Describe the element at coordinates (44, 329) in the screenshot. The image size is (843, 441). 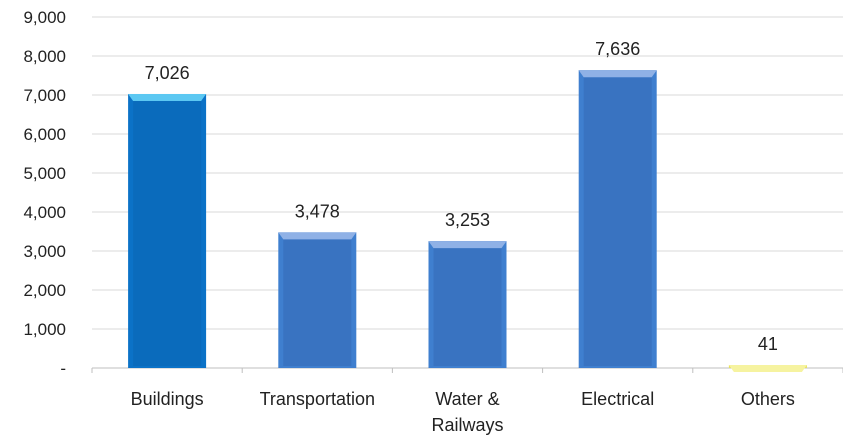
I see `y-tick-label: 1,000` at that location.